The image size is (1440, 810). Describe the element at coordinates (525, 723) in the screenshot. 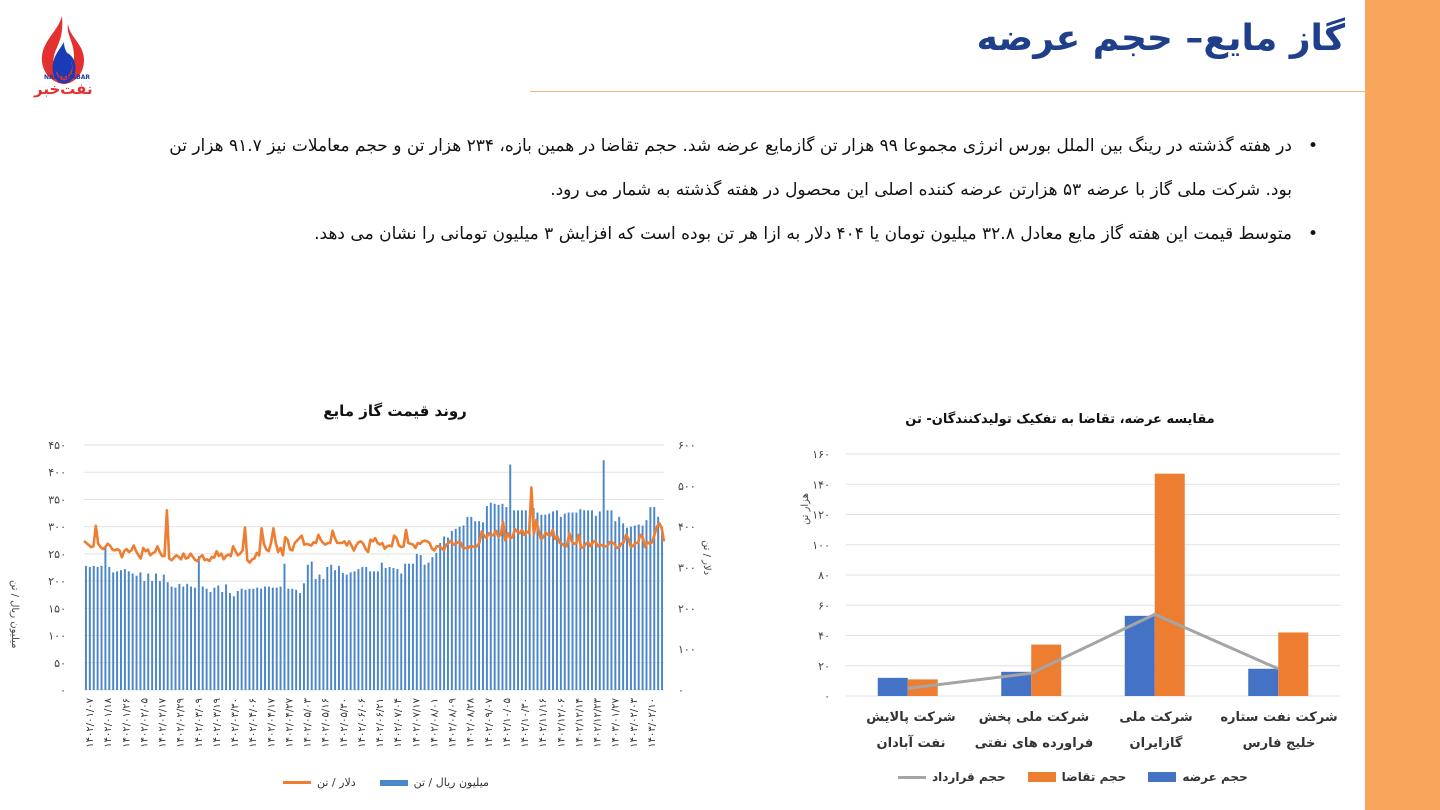

I see `x-tick-label: ۱۴۰۲/۱۰/۳۰` at that location.